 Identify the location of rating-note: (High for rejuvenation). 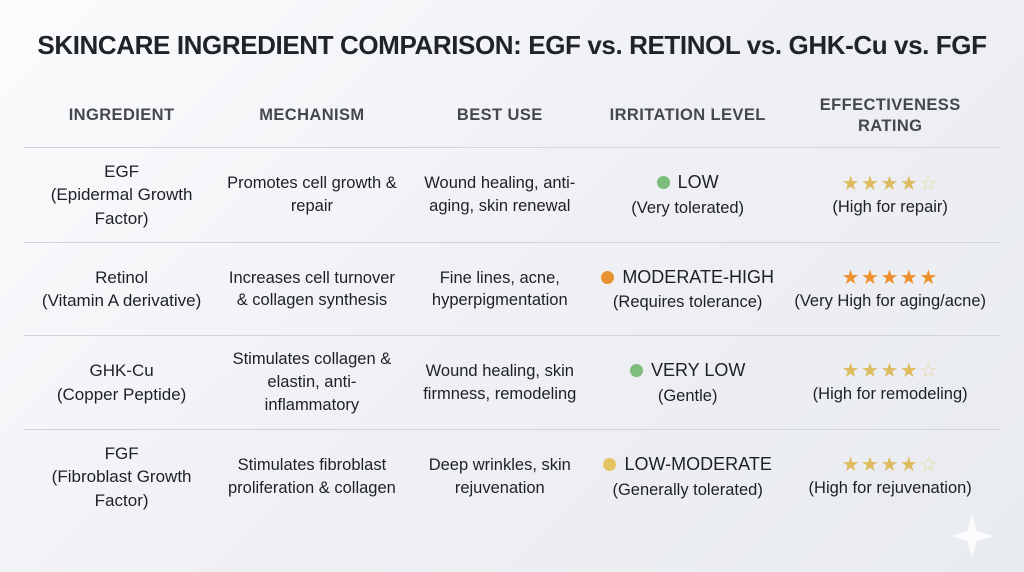
(890, 488).